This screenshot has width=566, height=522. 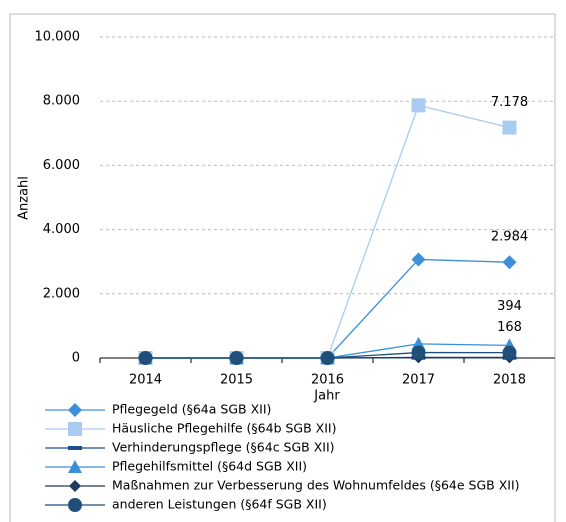 I want to click on y-tick-label: 0, so click(x=76, y=358).